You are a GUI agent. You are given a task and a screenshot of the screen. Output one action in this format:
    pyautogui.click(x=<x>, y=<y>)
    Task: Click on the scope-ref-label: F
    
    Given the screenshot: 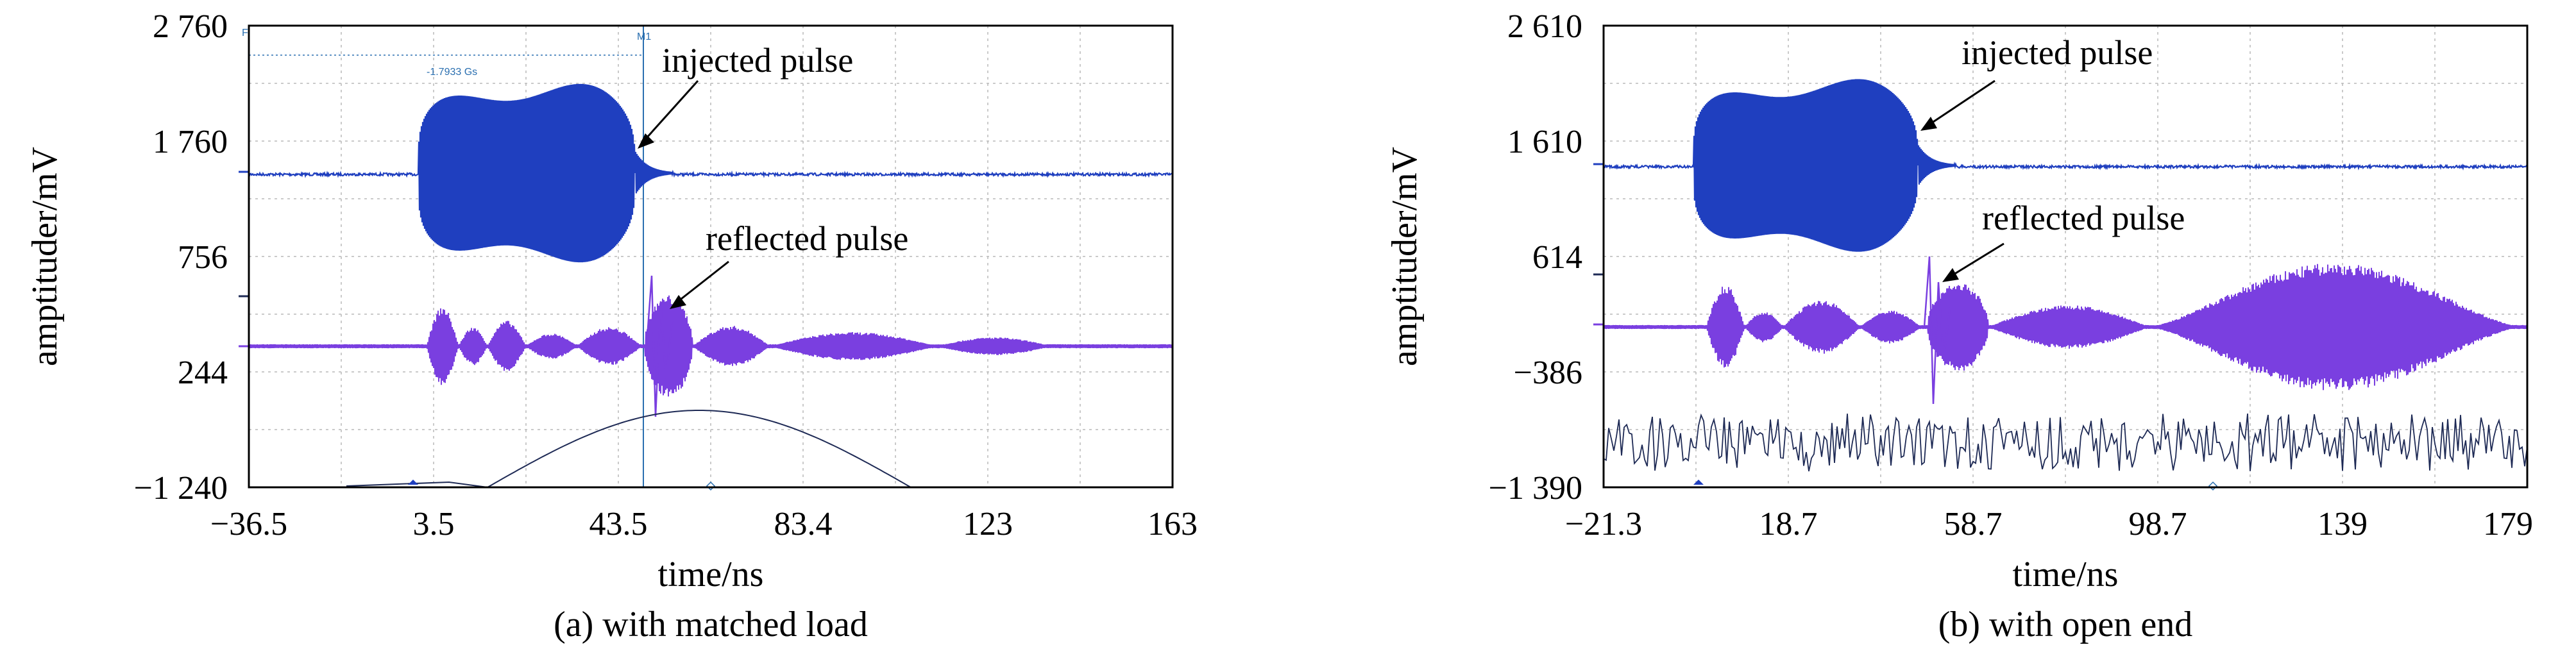 What is the action you would take?
    pyautogui.click(x=245, y=33)
    